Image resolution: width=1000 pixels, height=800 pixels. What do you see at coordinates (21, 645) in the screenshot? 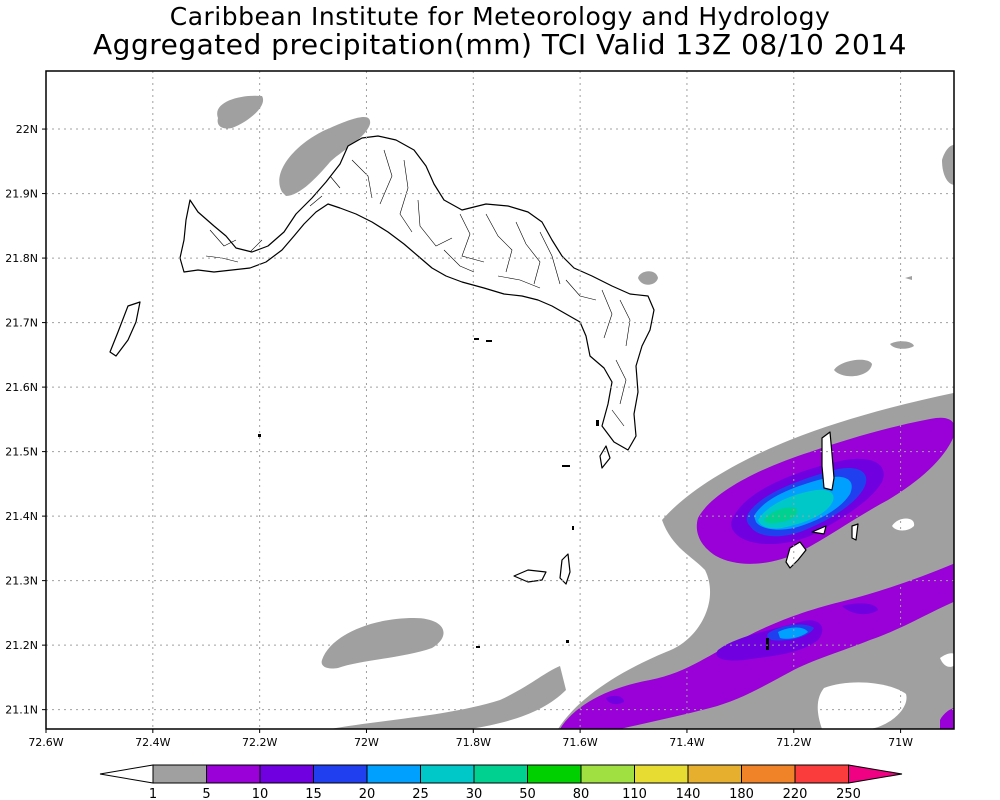
I see `lat-tick-label: 21.2N` at bounding box center [21, 645].